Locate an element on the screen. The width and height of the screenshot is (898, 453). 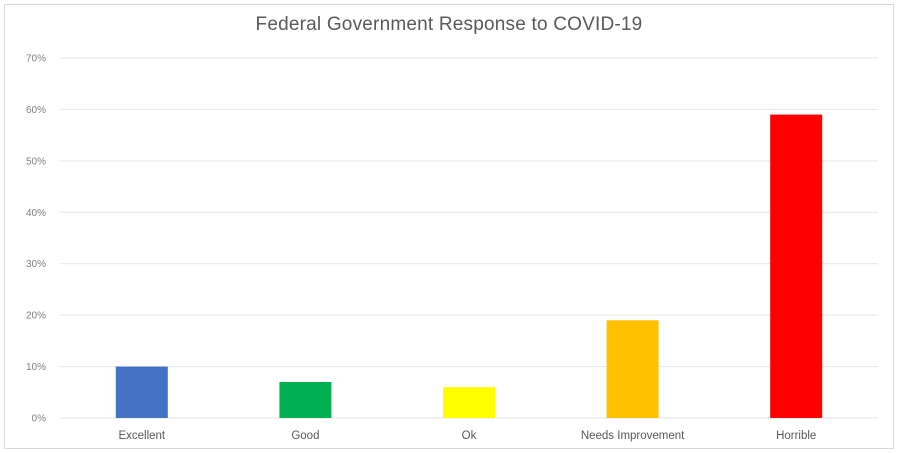
y-tick-label: 10% is located at coordinates (36, 367).